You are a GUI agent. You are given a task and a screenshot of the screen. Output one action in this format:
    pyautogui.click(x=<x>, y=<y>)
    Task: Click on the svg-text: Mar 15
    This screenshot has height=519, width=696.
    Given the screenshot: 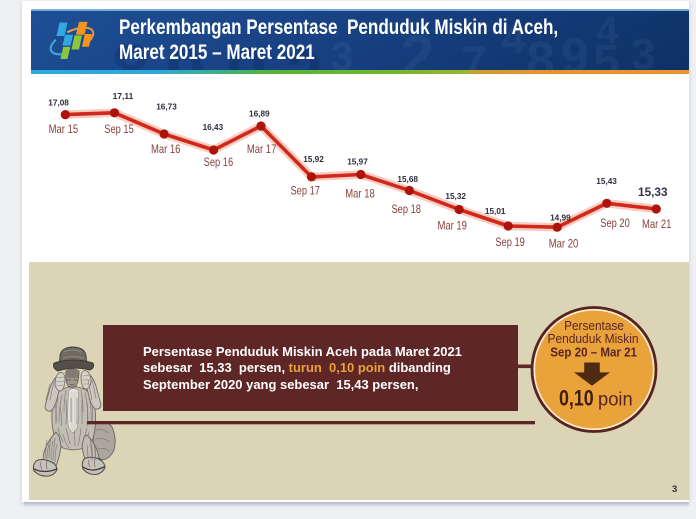 What is the action you would take?
    pyautogui.click(x=64, y=129)
    